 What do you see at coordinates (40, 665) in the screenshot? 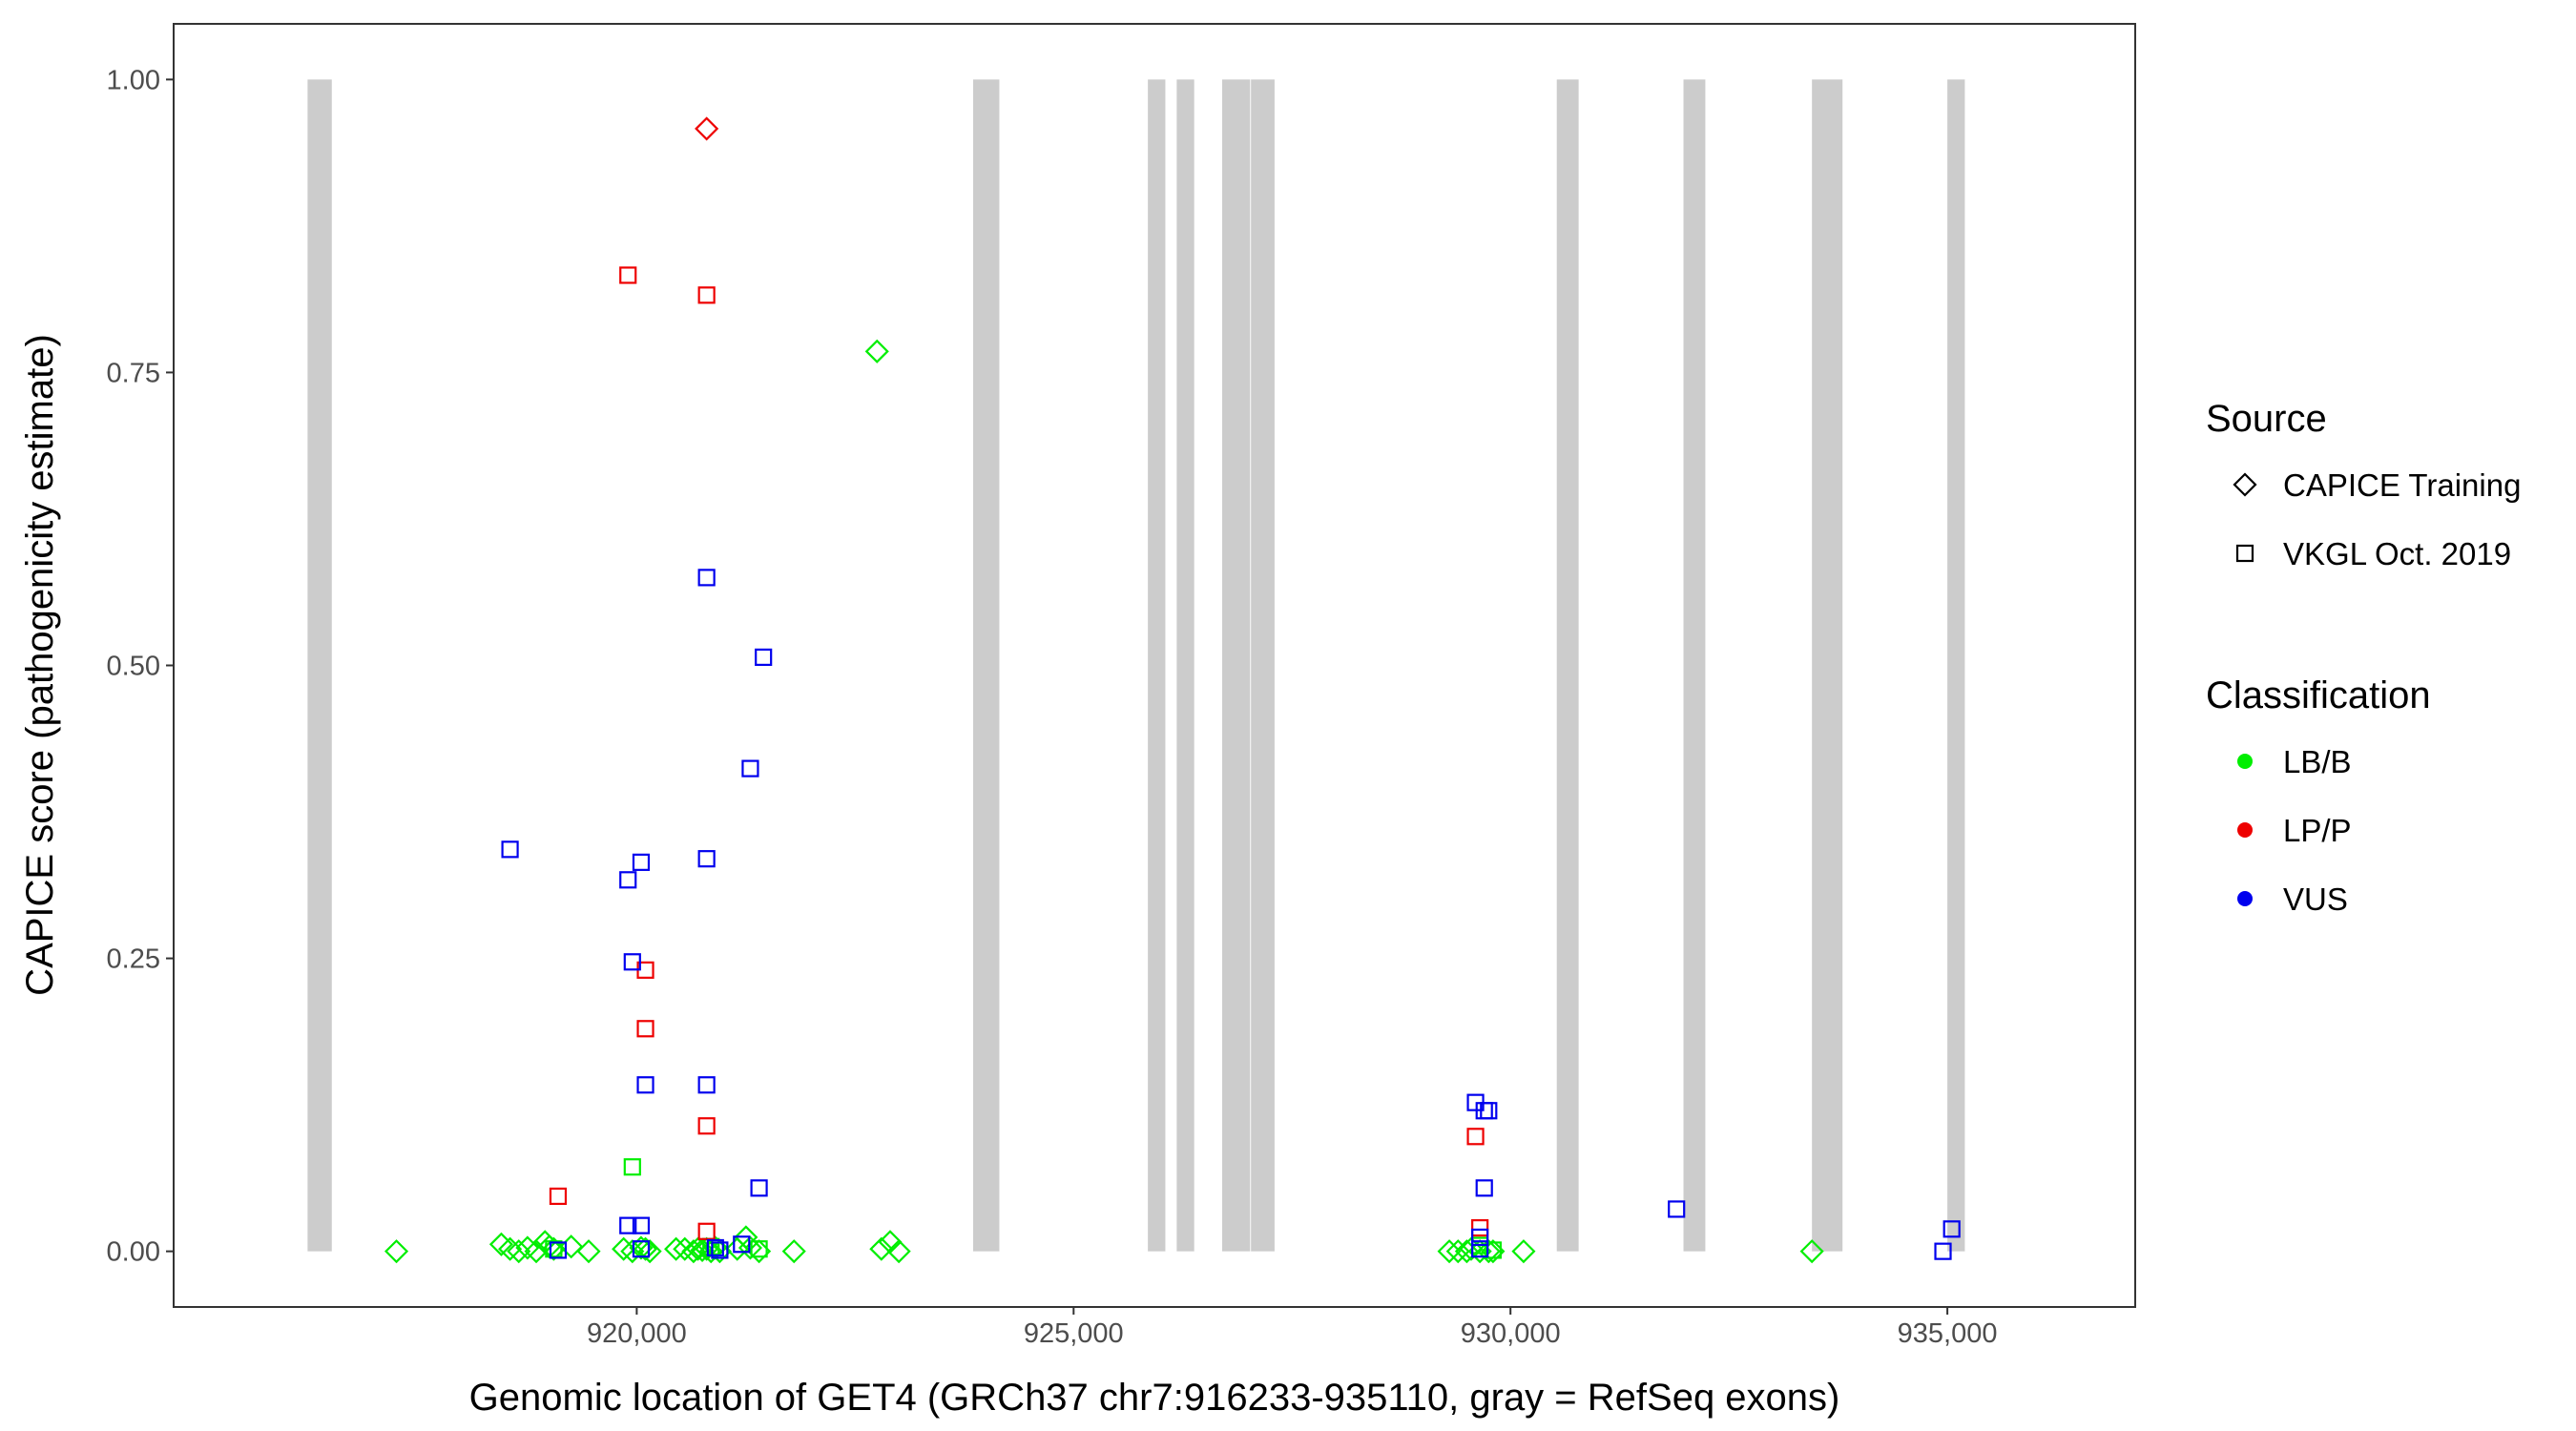
I see `y-axis-title: CAPICE score (pathogenicity estimate)` at bounding box center [40, 665].